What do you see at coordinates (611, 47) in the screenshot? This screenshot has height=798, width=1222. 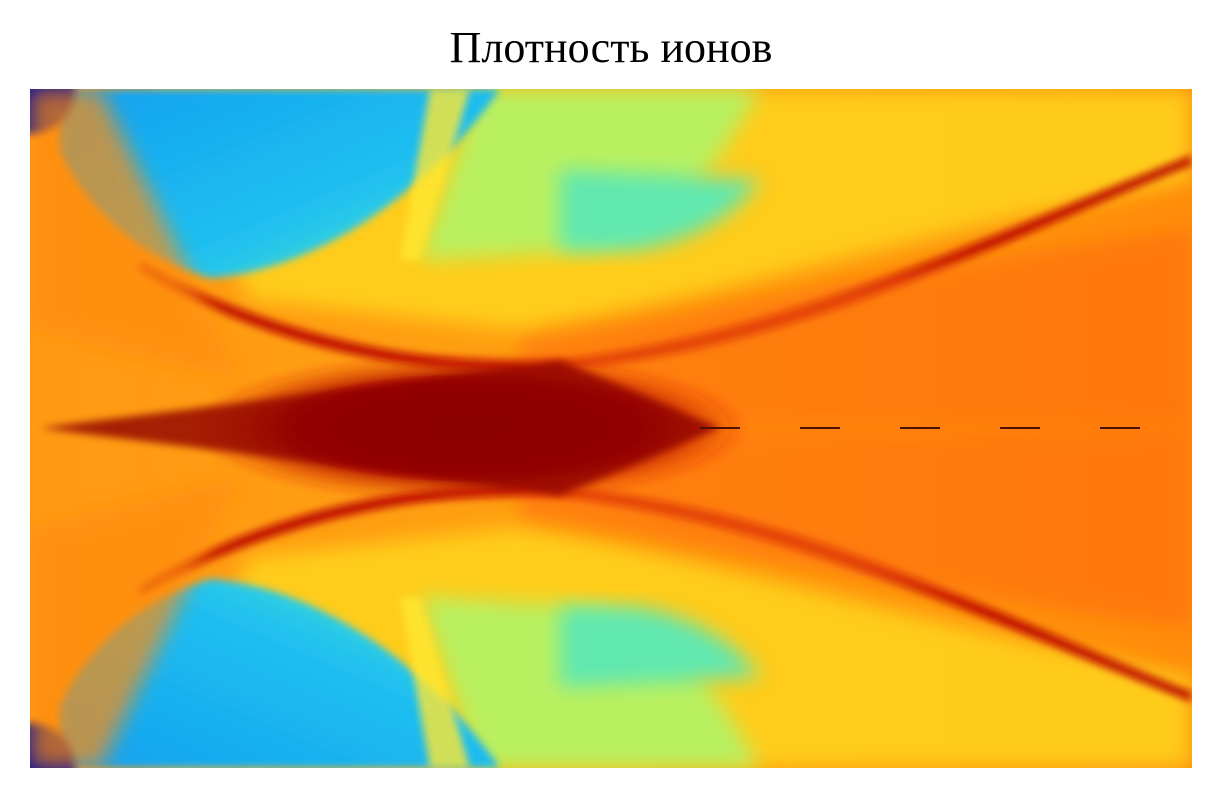 I see `chart-title: Плотность ионов` at bounding box center [611, 47].